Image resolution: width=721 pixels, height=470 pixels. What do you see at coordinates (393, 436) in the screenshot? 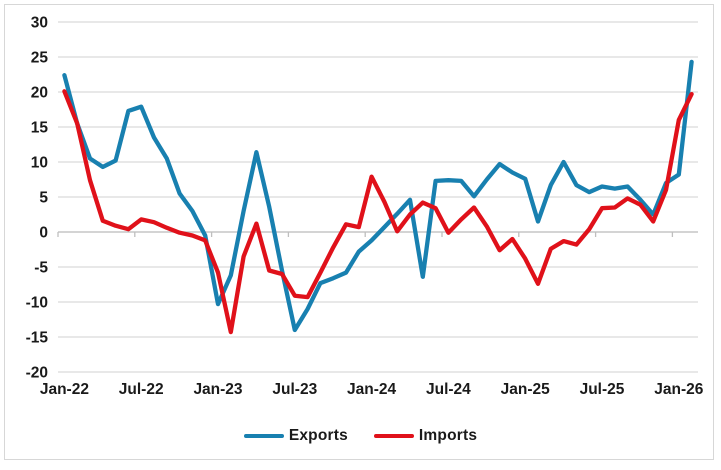
I see `imports-line-swatch` at bounding box center [393, 436].